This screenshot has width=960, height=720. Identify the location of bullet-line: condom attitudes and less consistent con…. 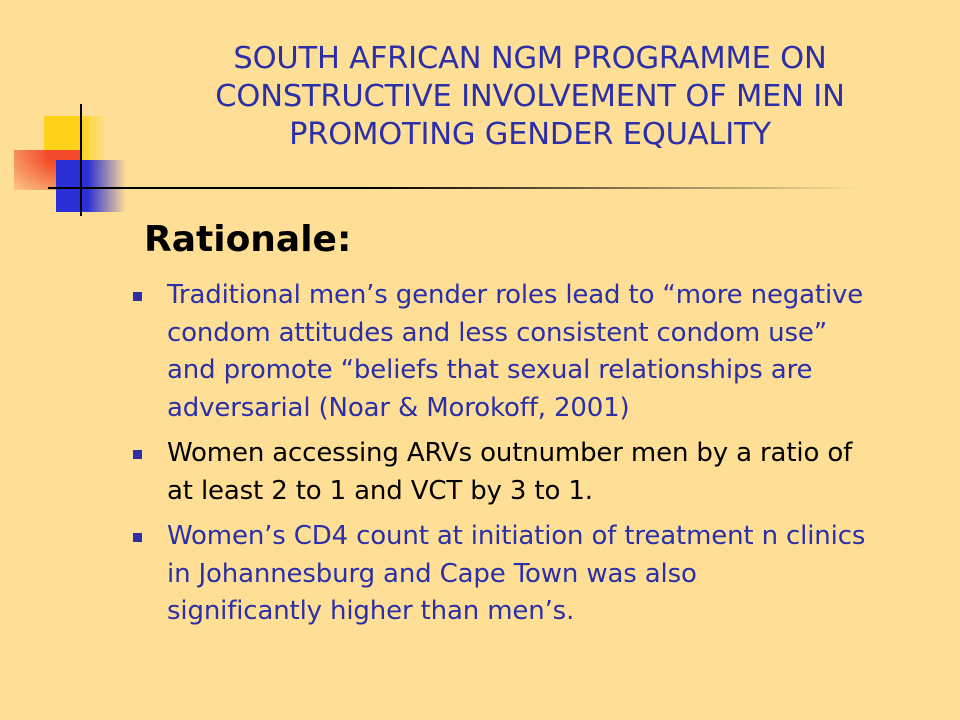
(497, 332).